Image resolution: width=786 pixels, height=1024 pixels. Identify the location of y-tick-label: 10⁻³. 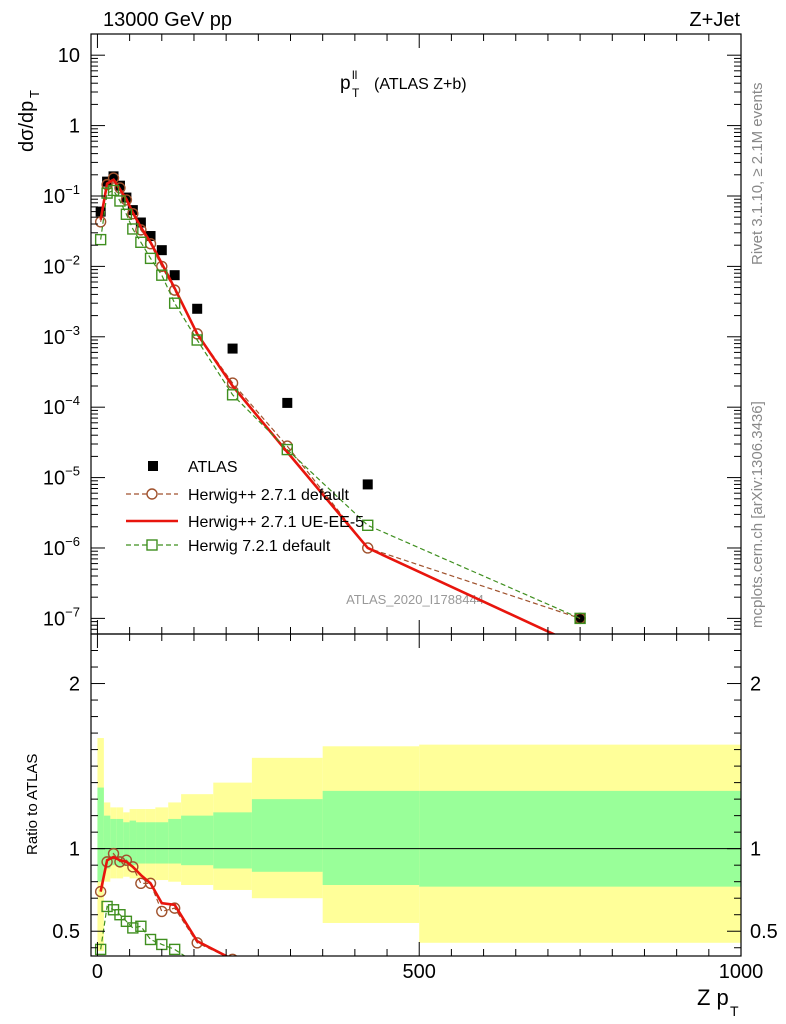
(61, 336).